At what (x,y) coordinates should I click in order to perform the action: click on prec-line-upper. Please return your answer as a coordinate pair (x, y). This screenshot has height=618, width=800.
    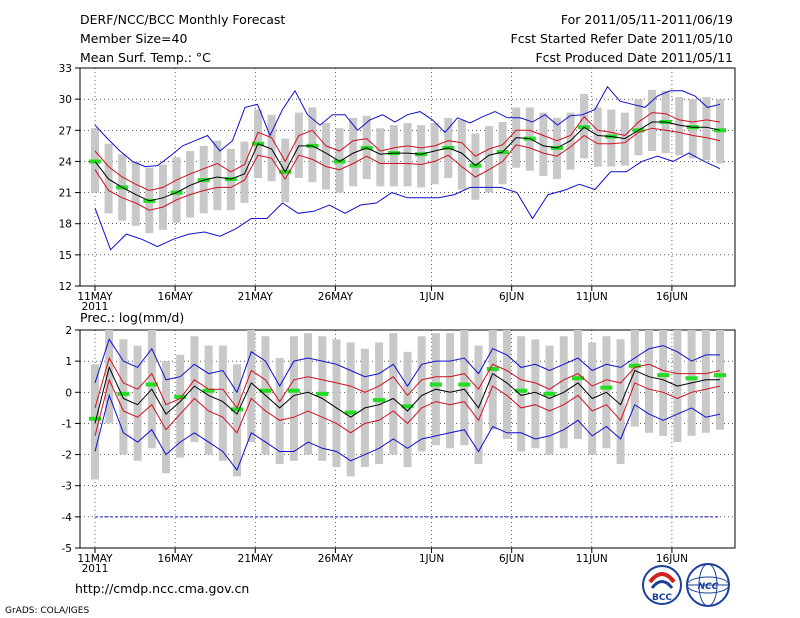
    Looking at the image, I should click on (407, 366).